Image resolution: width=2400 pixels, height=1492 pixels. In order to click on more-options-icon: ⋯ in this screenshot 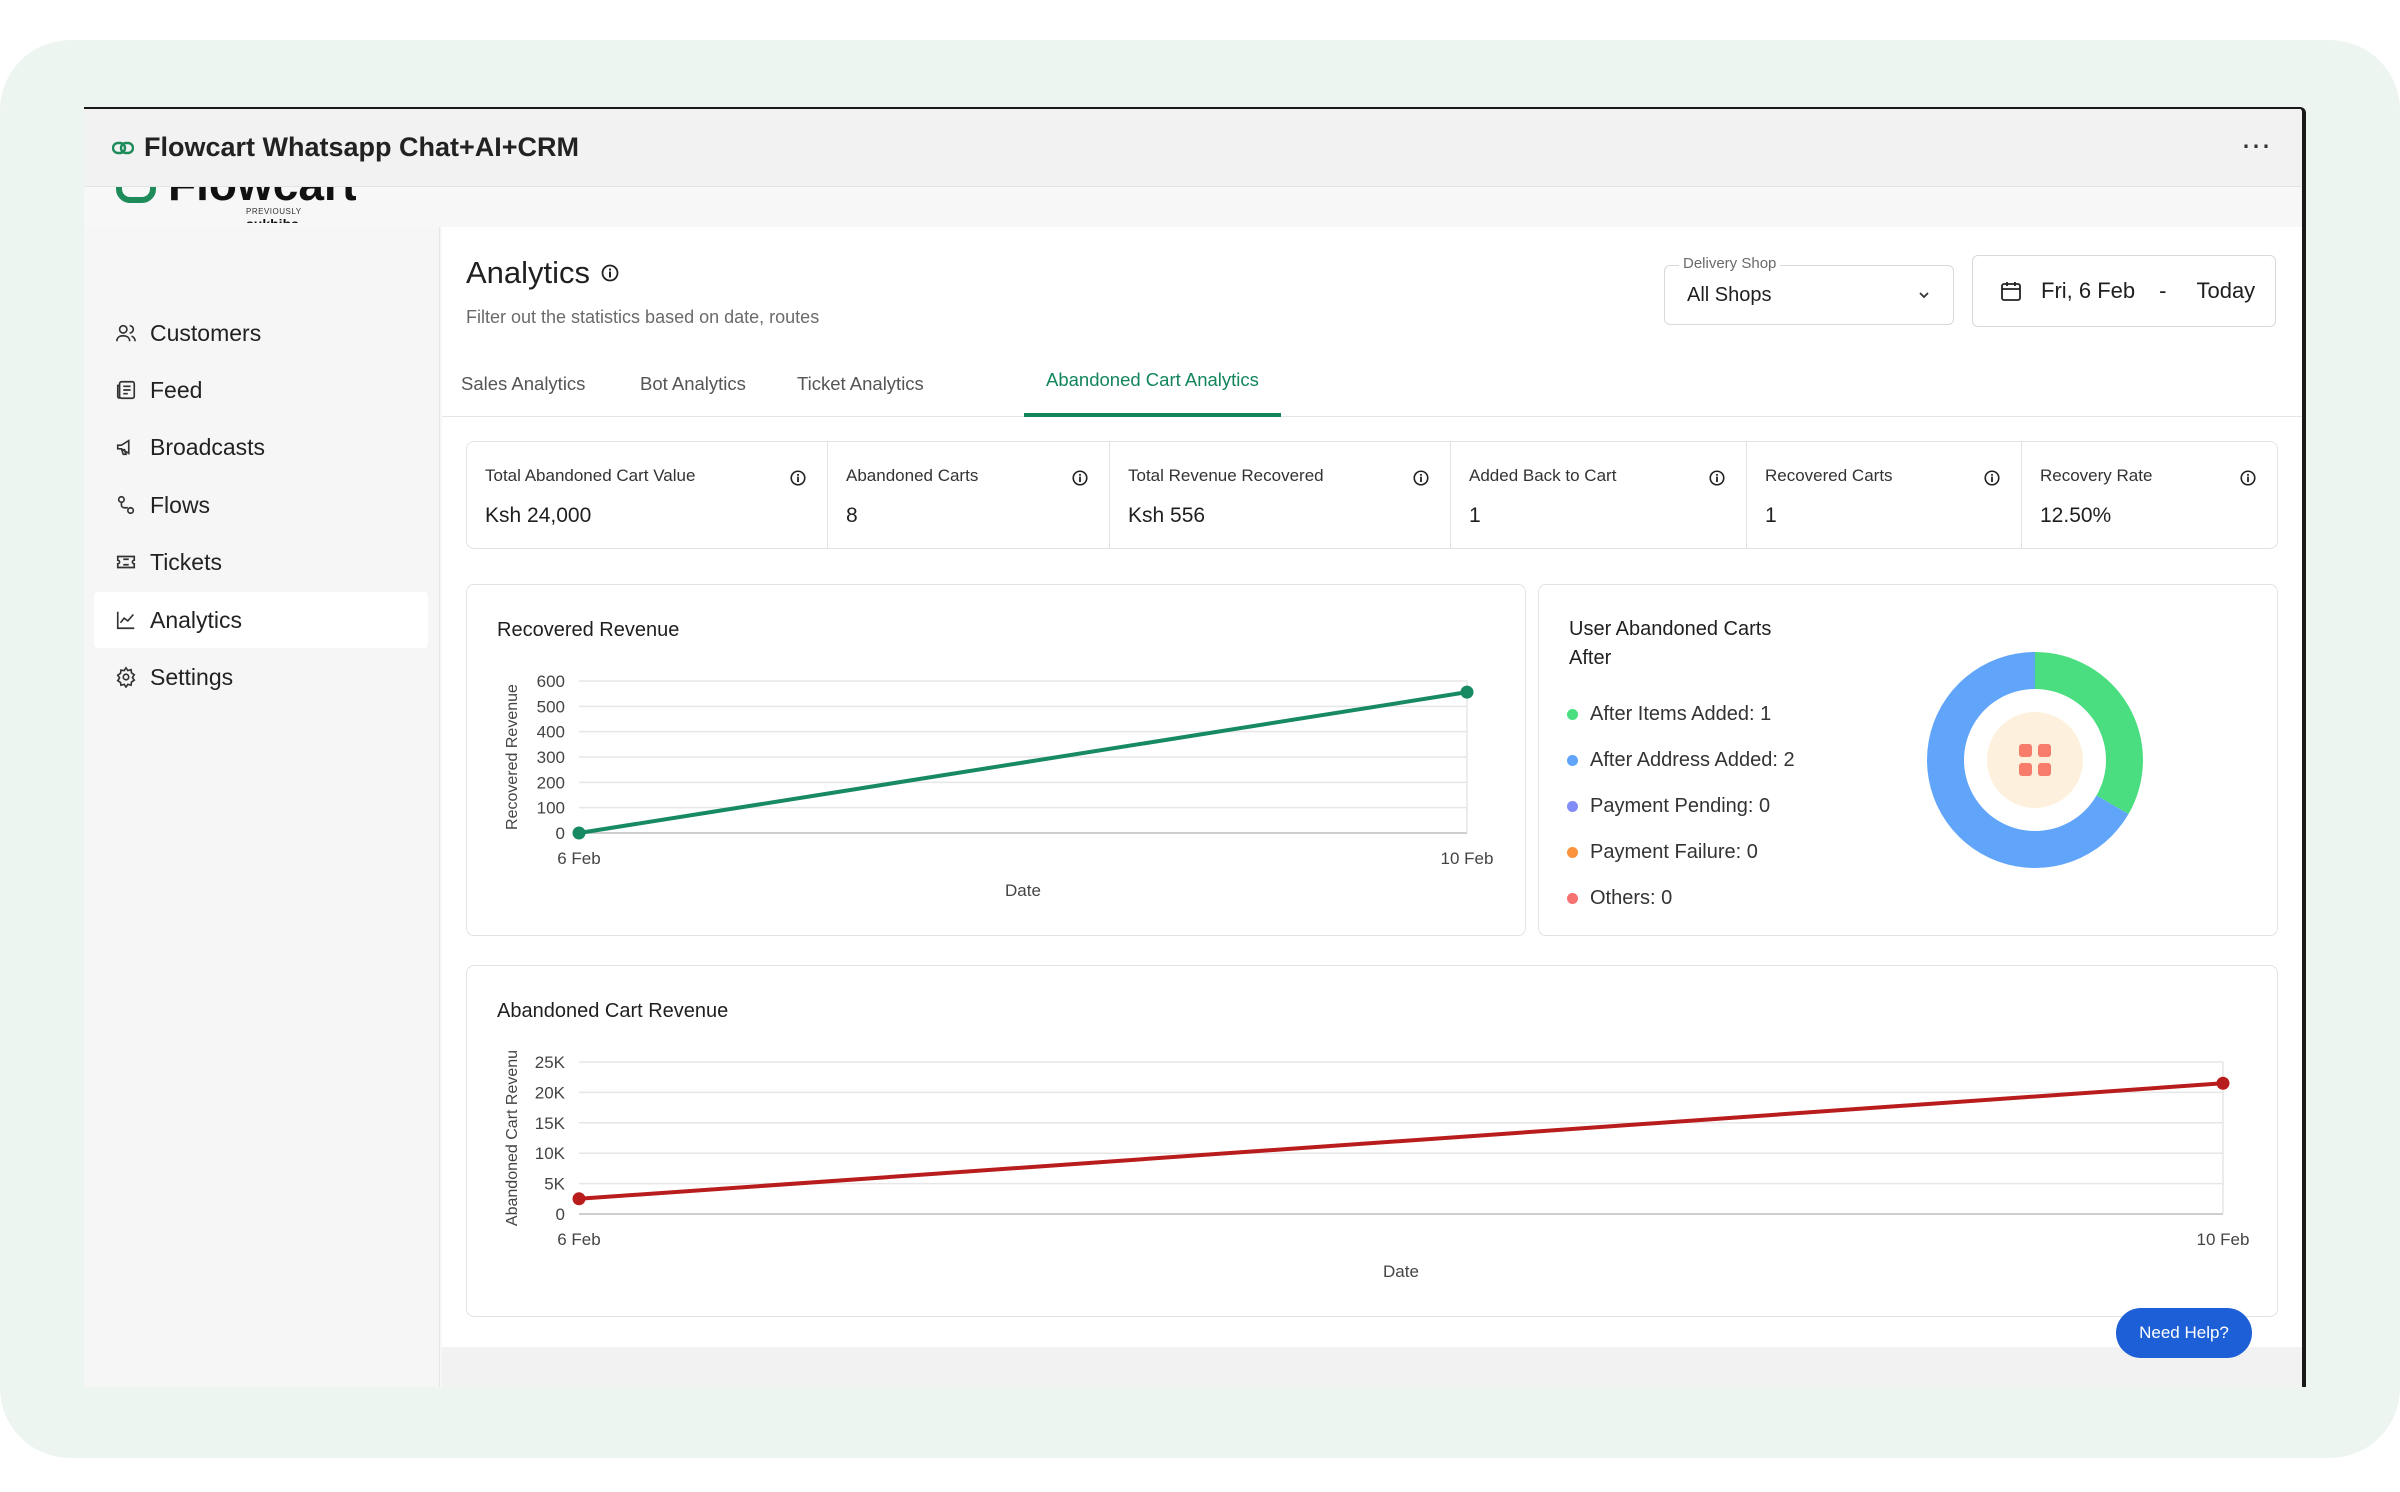, I will do `click(2256, 146)`.